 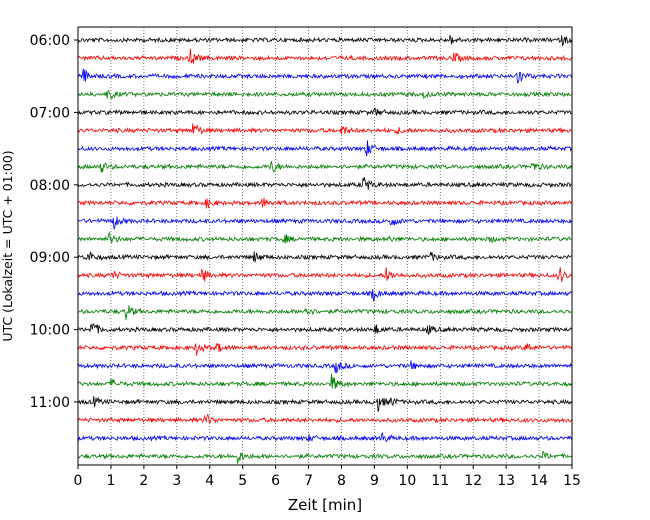 What do you see at coordinates (110, 481) in the screenshot?
I see `x-tick-label: 1` at bounding box center [110, 481].